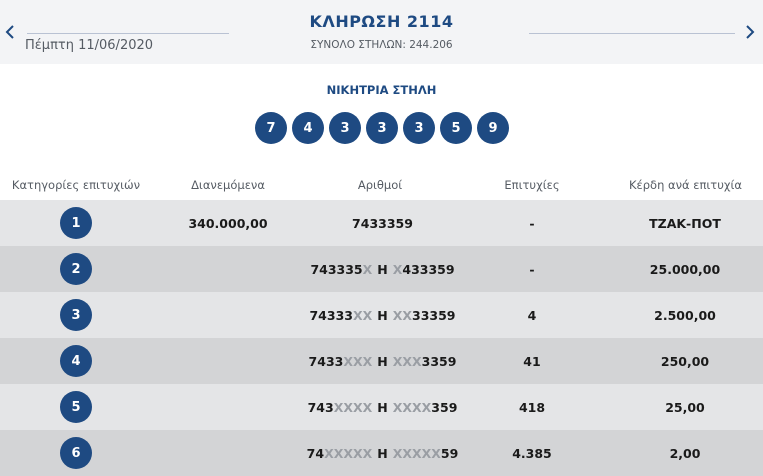  What do you see at coordinates (76, 453) in the screenshot?
I see `category-badge: 6` at bounding box center [76, 453].